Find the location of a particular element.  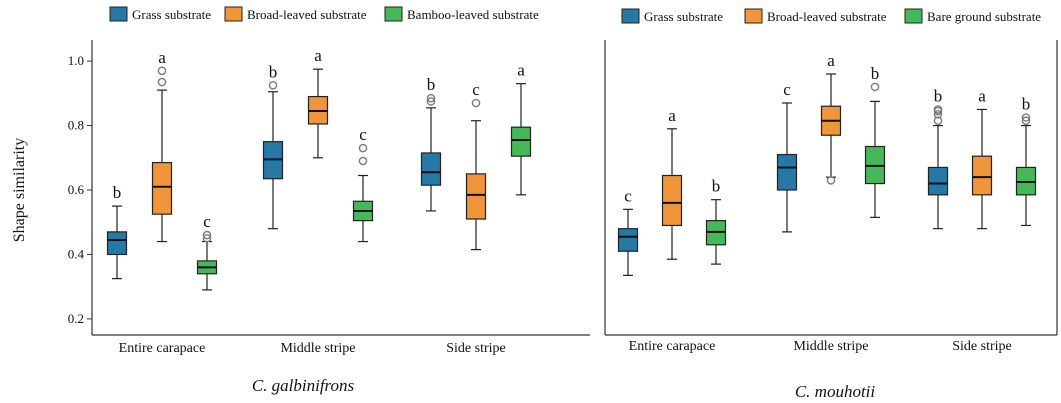

box-grass-1: b is located at coordinates (117, 231).